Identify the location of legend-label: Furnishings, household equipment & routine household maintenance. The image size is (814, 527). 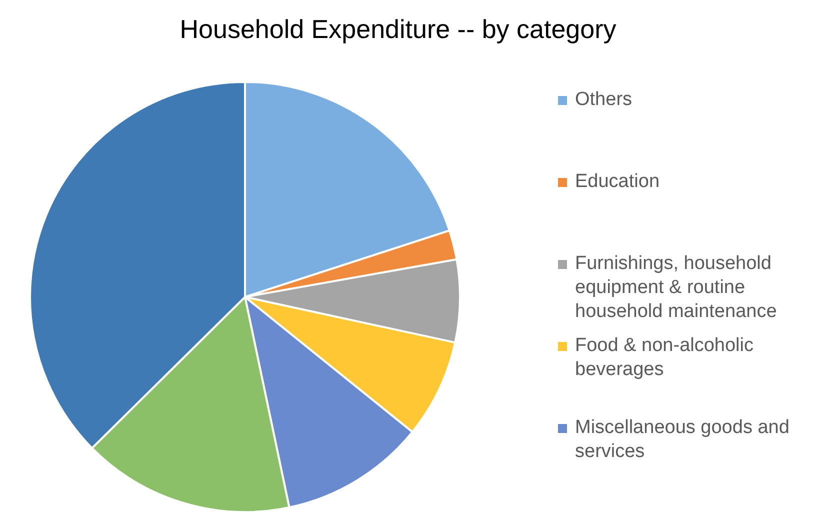
(676, 288).